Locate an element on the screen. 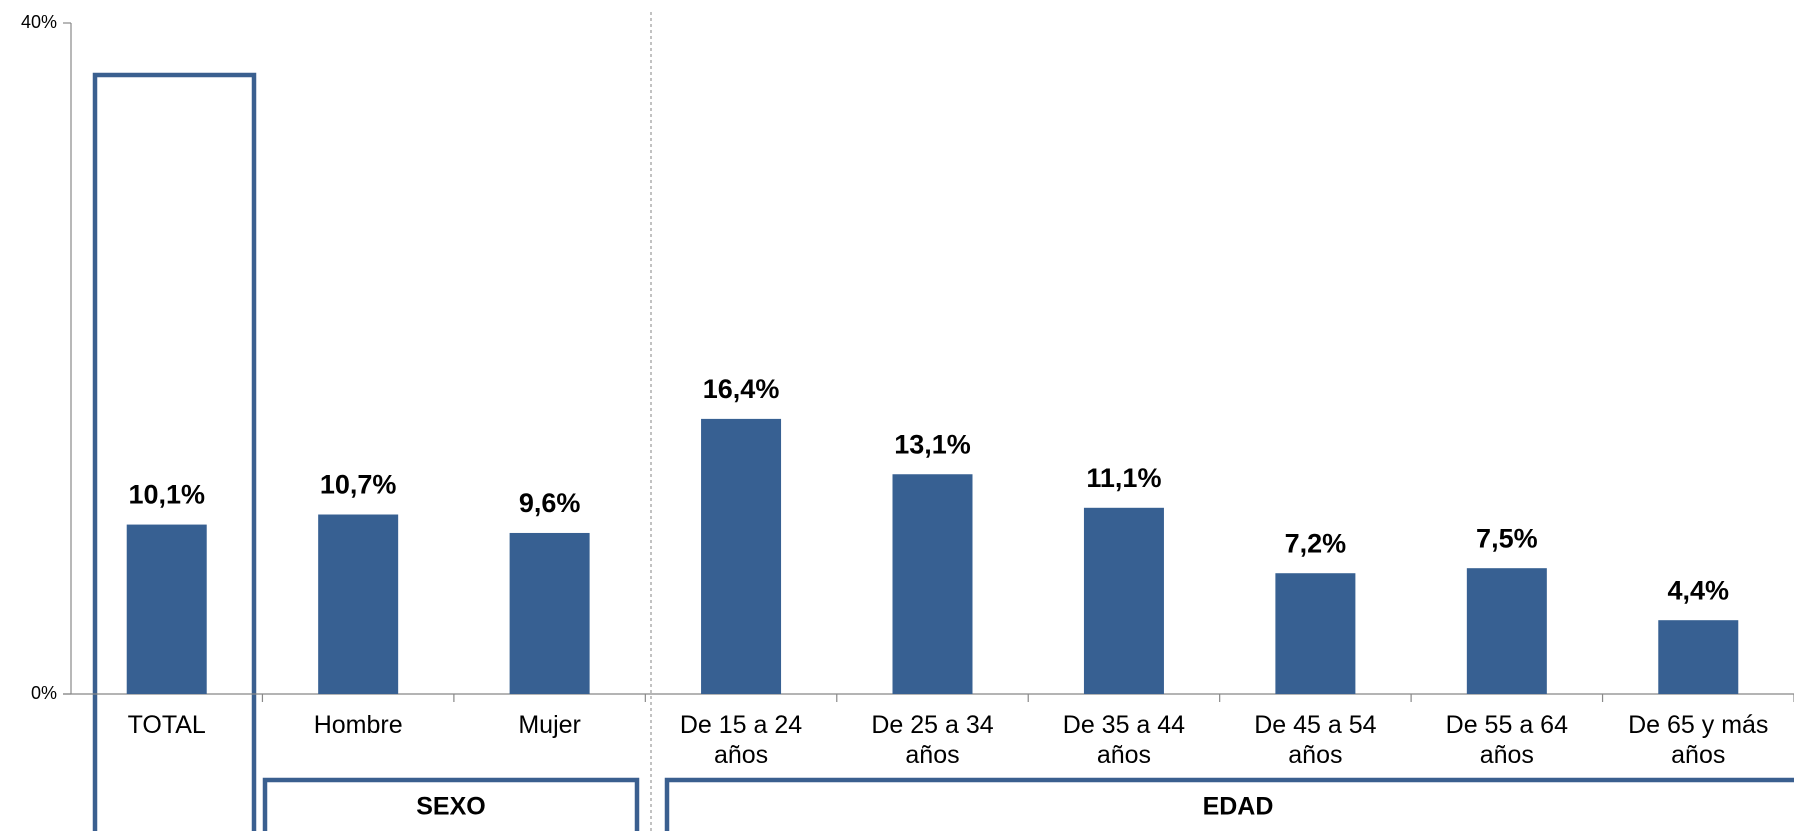 Image resolution: width=1794 pixels, height=831 pixels. x-tick-label: De 65 y más años is located at coordinates (1698, 740).